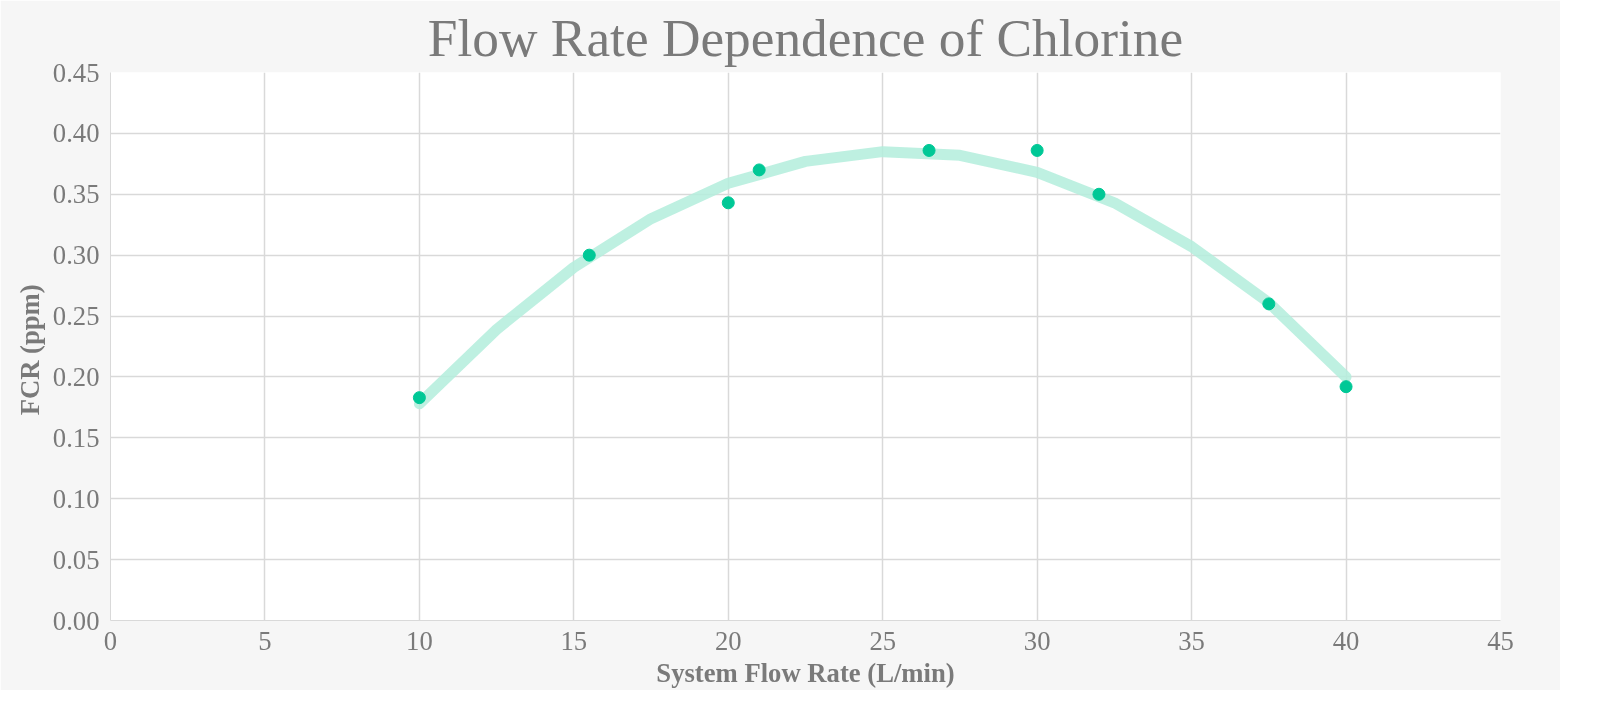 The width and height of the screenshot is (1606, 701). What do you see at coordinates (29, 350) in the screenshot?
I see `y-axis-title: FCR (ppm)` at bounding box center [29, 350].